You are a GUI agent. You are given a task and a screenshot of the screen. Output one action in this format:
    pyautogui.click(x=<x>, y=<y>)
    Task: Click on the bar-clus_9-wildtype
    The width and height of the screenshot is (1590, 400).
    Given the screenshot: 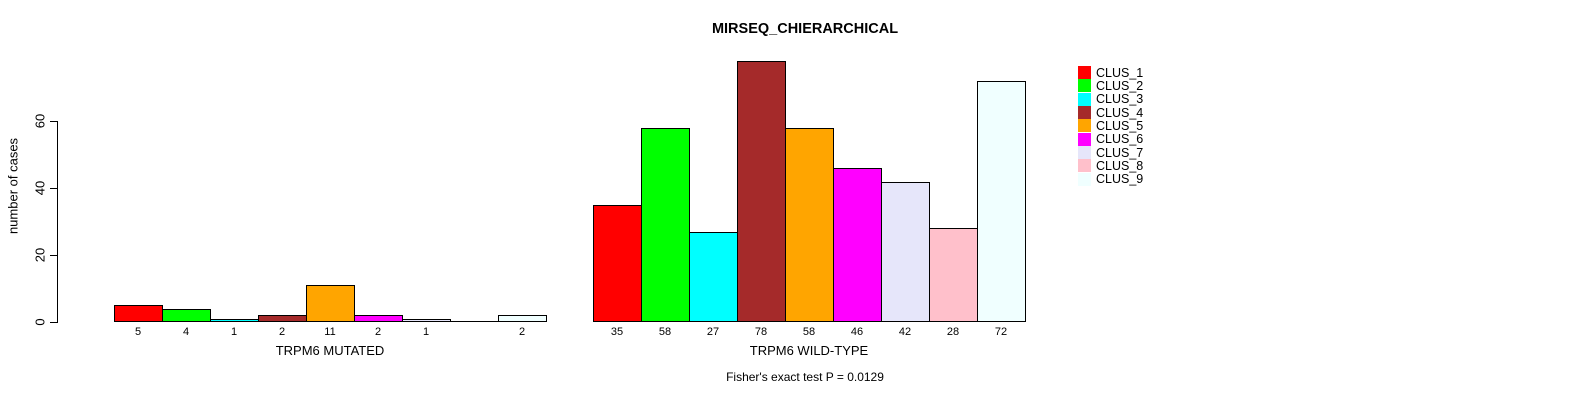 What is the action you would take?
    pyautogui.click(x=1001, y=201)
    